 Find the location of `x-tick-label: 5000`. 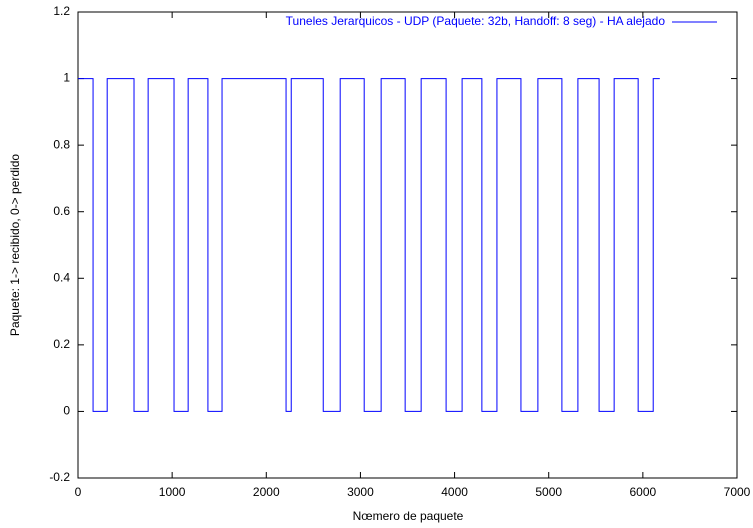

x-tick-label: 5000 is located at coordinates (548, 492).